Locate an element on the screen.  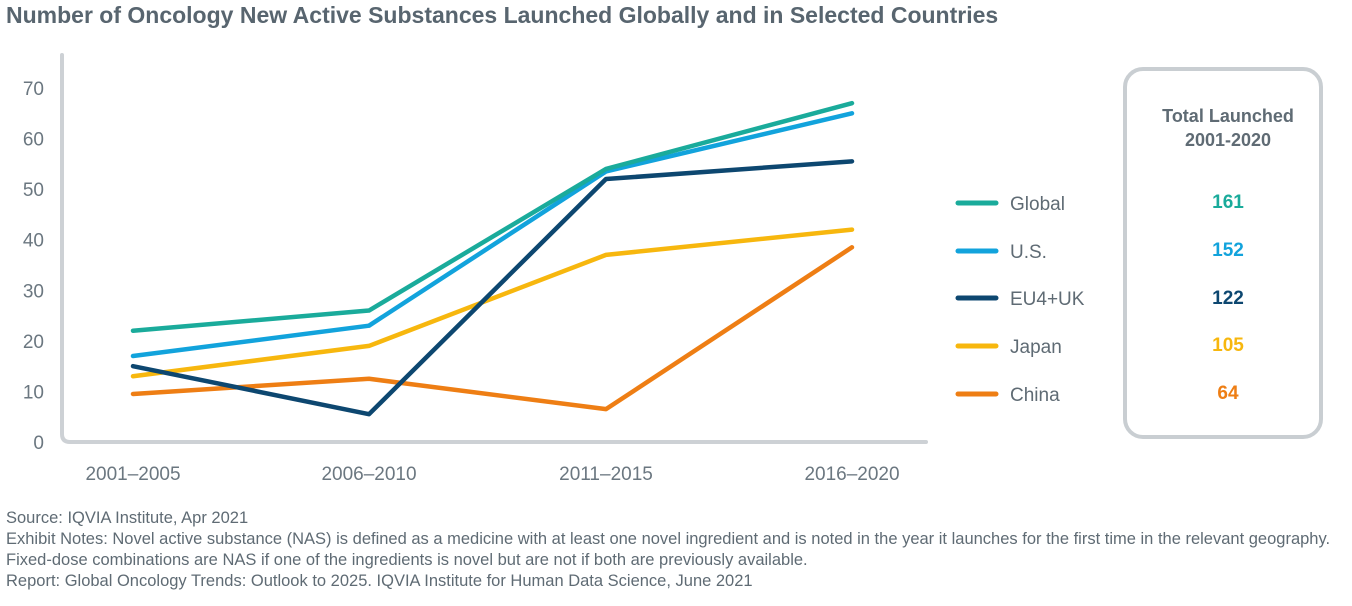
legend-label: EU4+UK is located at coordinates (1047, 299).